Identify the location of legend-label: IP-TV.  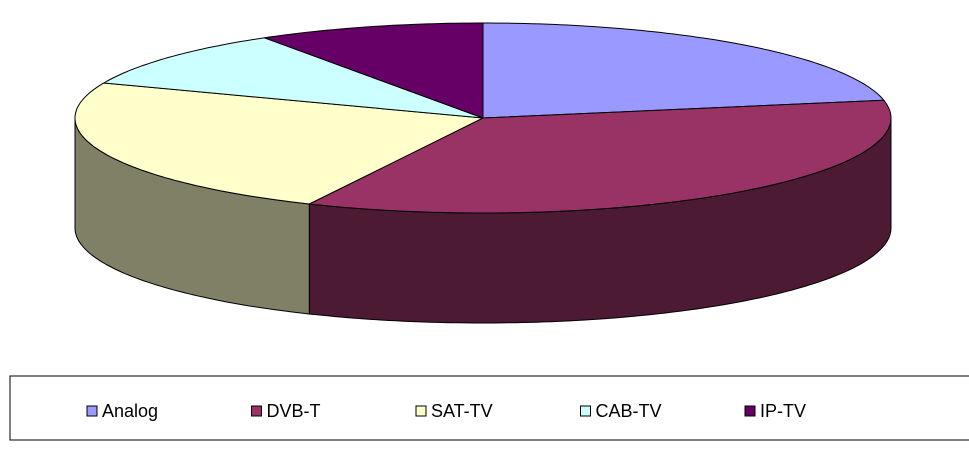
(783, 411).